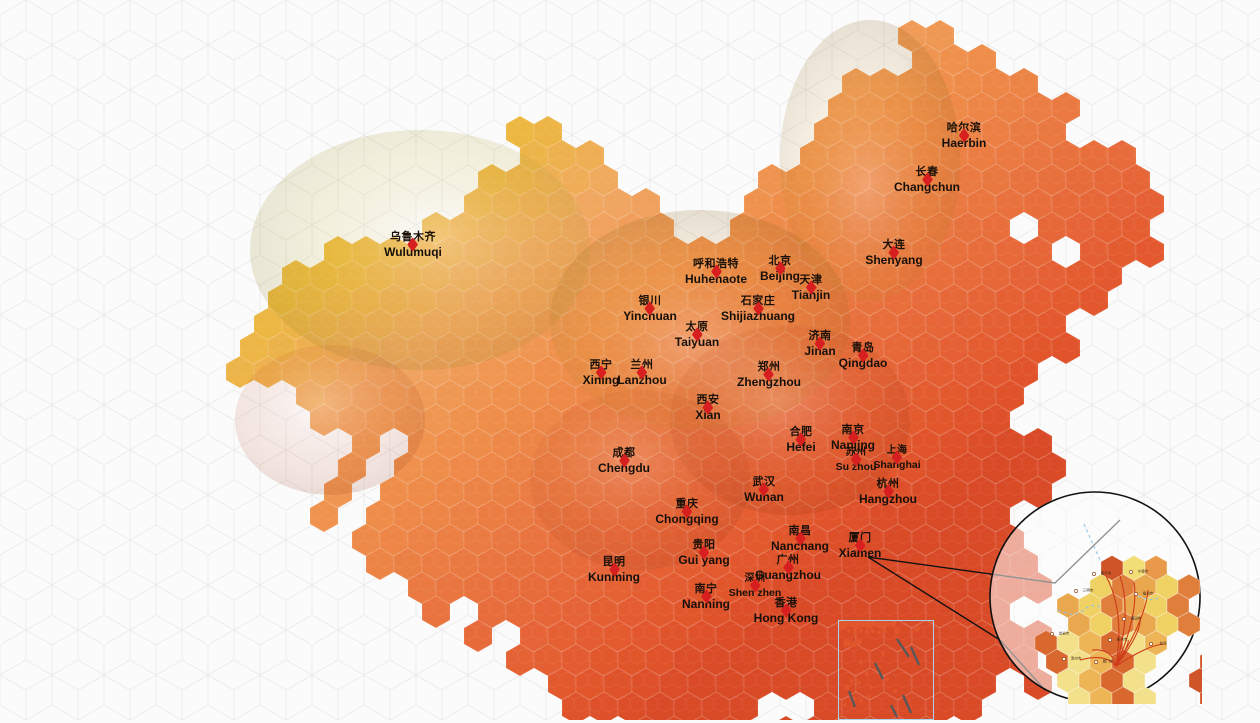 The height and width of the screenshot is (723, 1260). I want to click on city-marker-gui-yang: 贵阳 Gui yang, so click(703, 553).